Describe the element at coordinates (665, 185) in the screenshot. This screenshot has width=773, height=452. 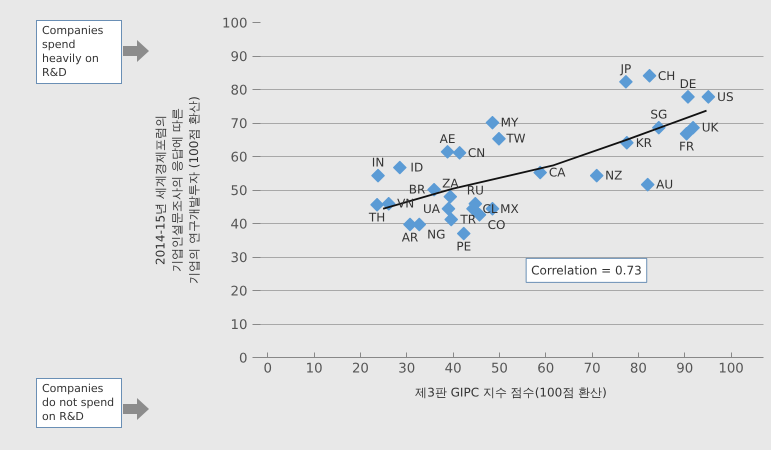
I see `annotation: AU` at that location.